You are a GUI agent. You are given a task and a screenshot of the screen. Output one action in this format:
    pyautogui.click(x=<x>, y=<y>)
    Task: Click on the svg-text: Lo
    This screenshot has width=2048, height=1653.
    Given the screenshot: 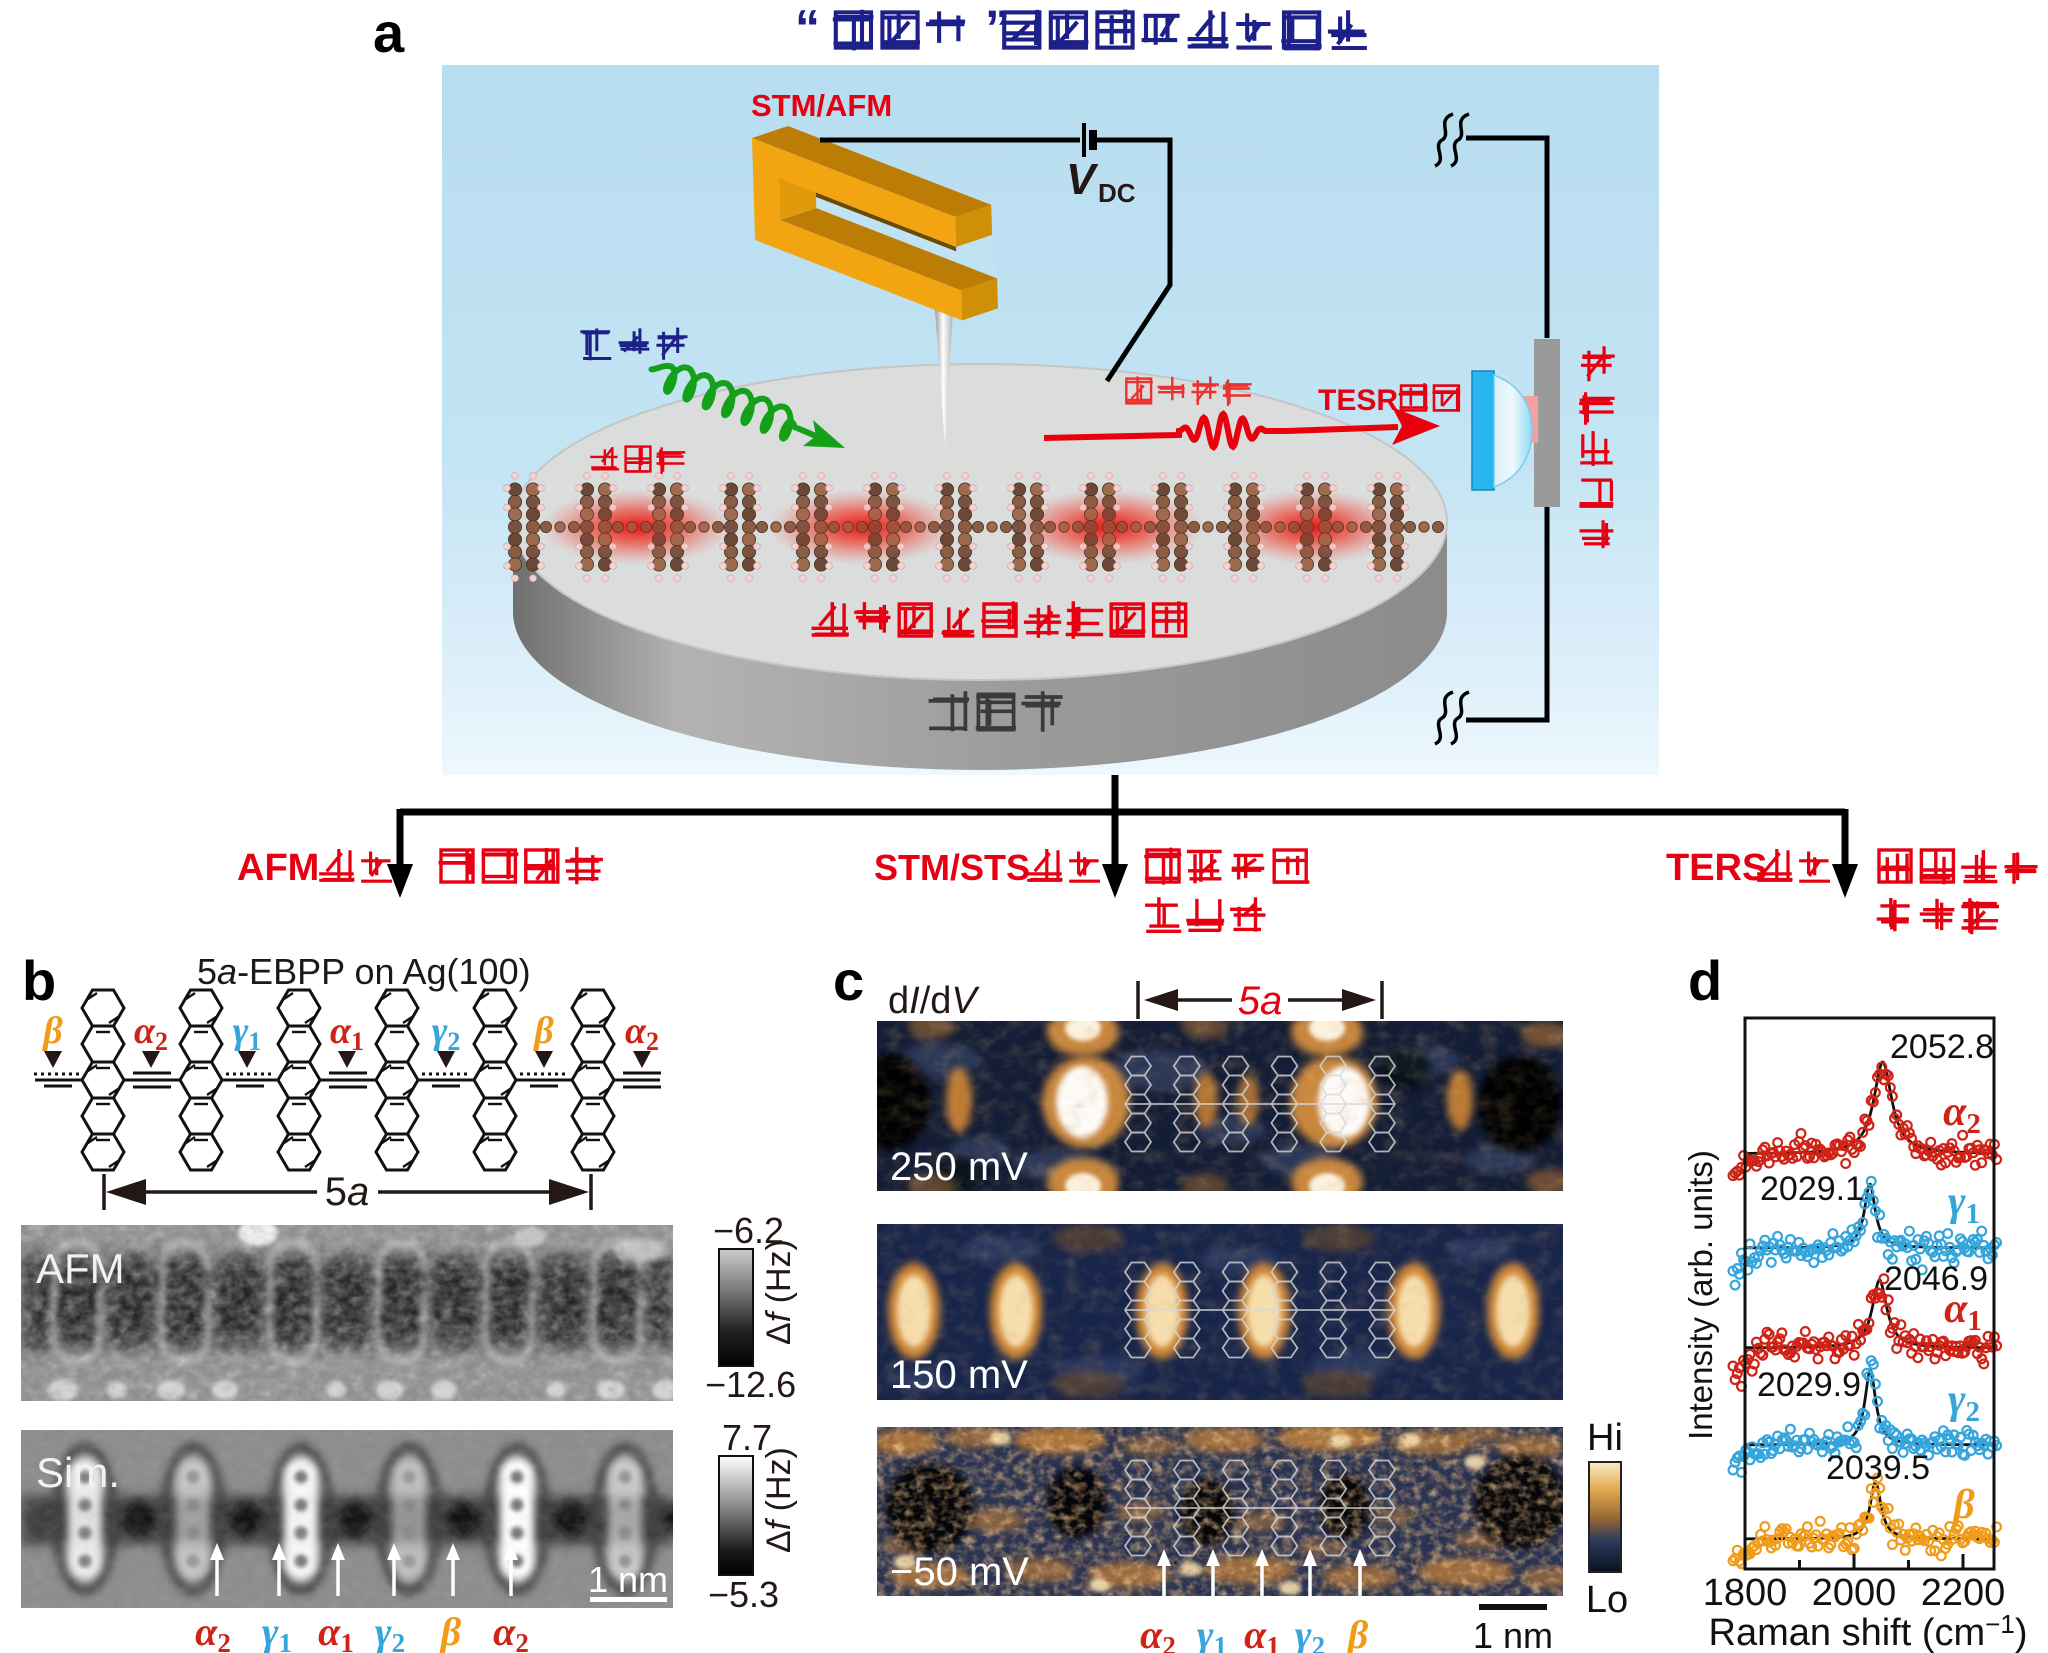 What is the action you would take?
    pyautogui.click(x=1607, y=1600)
    